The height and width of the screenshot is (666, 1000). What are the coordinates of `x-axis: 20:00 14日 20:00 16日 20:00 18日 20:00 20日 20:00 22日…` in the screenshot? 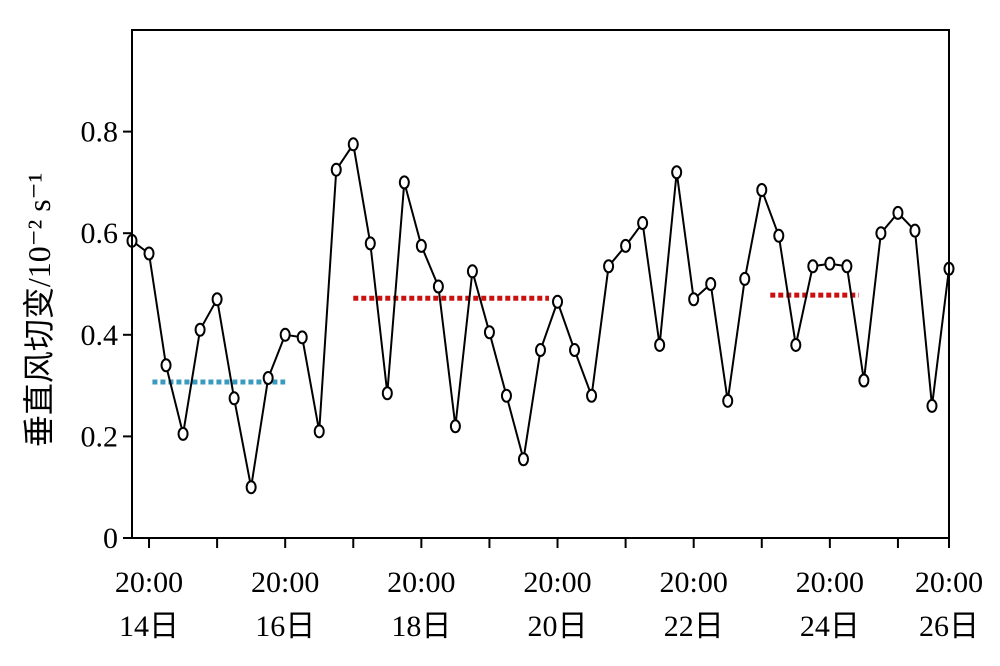 It's located at (549, 590).